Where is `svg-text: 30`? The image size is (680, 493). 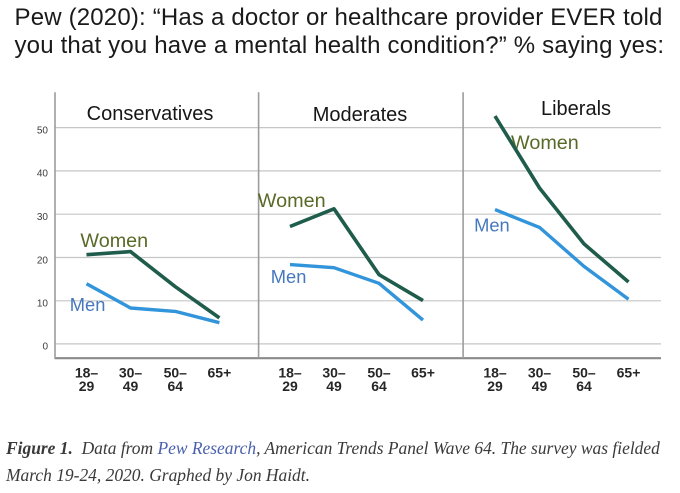 svg-text: 30 is located at coordinates (43, 217).